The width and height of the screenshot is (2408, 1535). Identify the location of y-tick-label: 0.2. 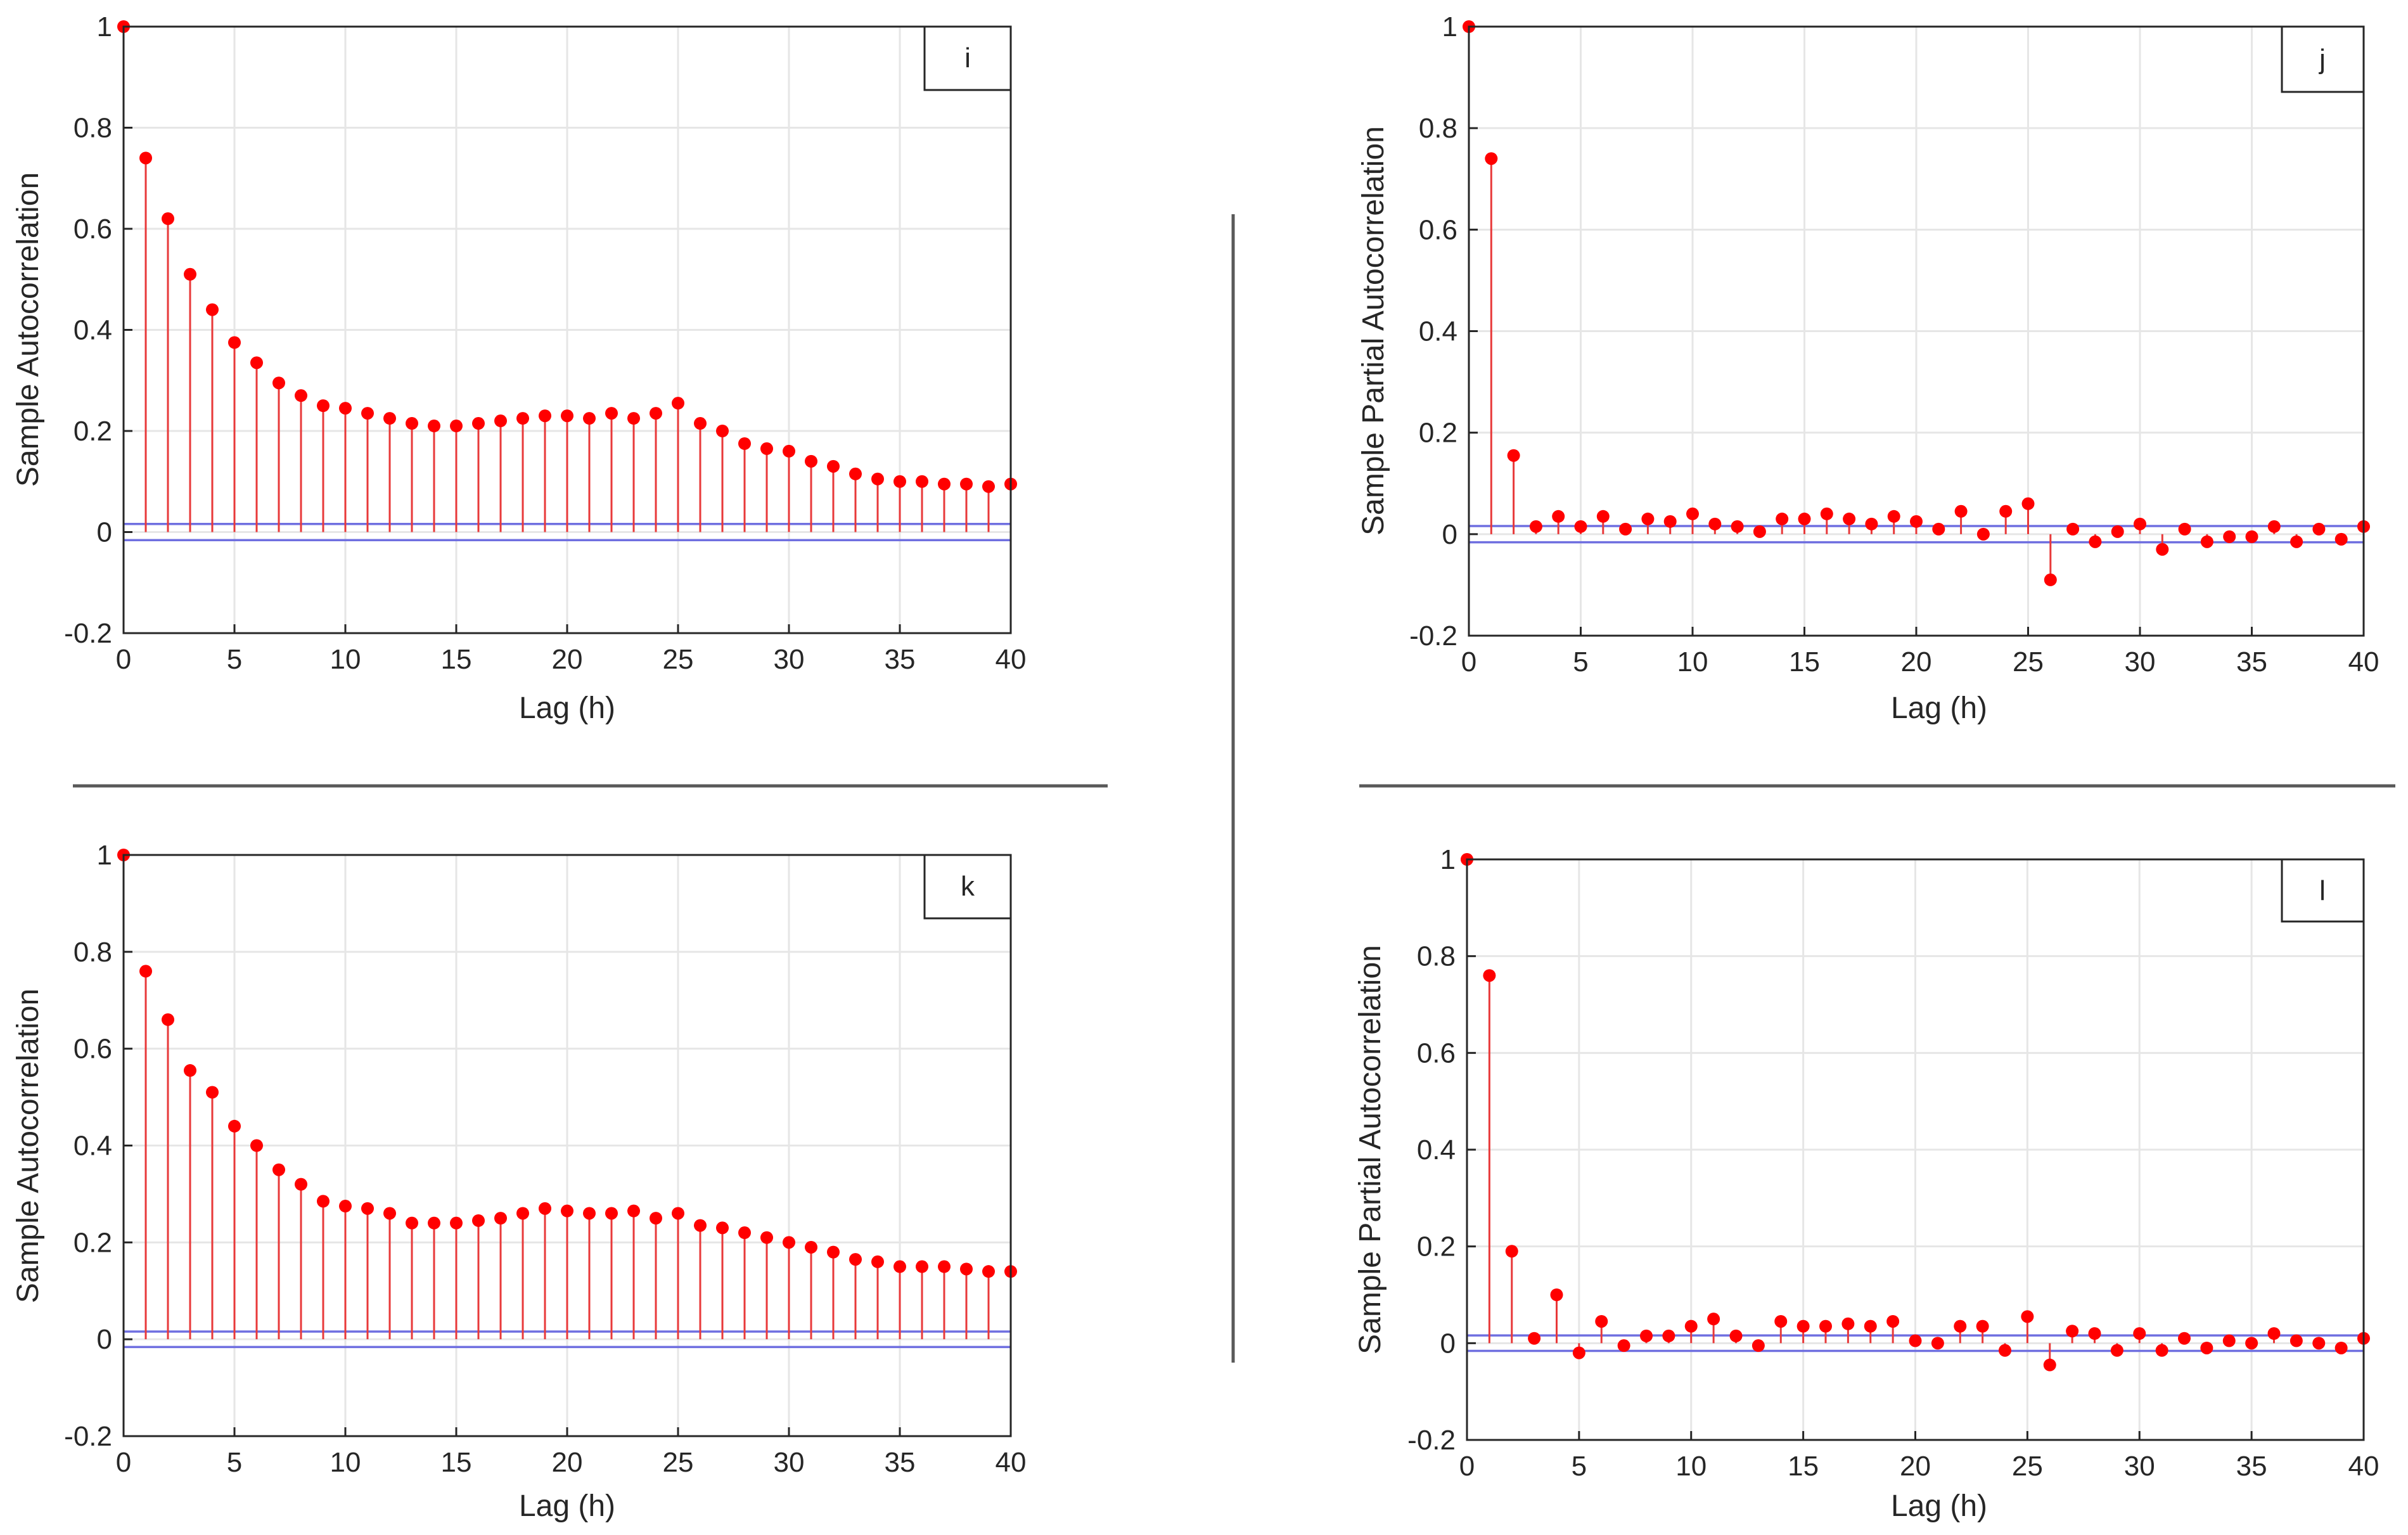
(93, 1242).